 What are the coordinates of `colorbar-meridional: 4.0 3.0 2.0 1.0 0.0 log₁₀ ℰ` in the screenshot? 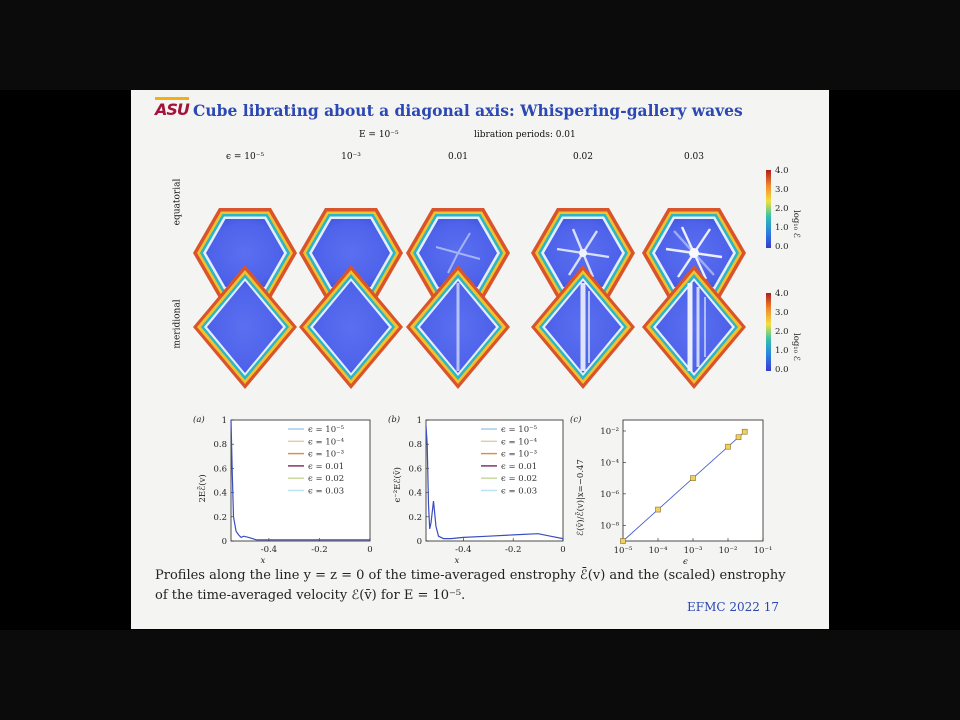 It's located at (783, 332).